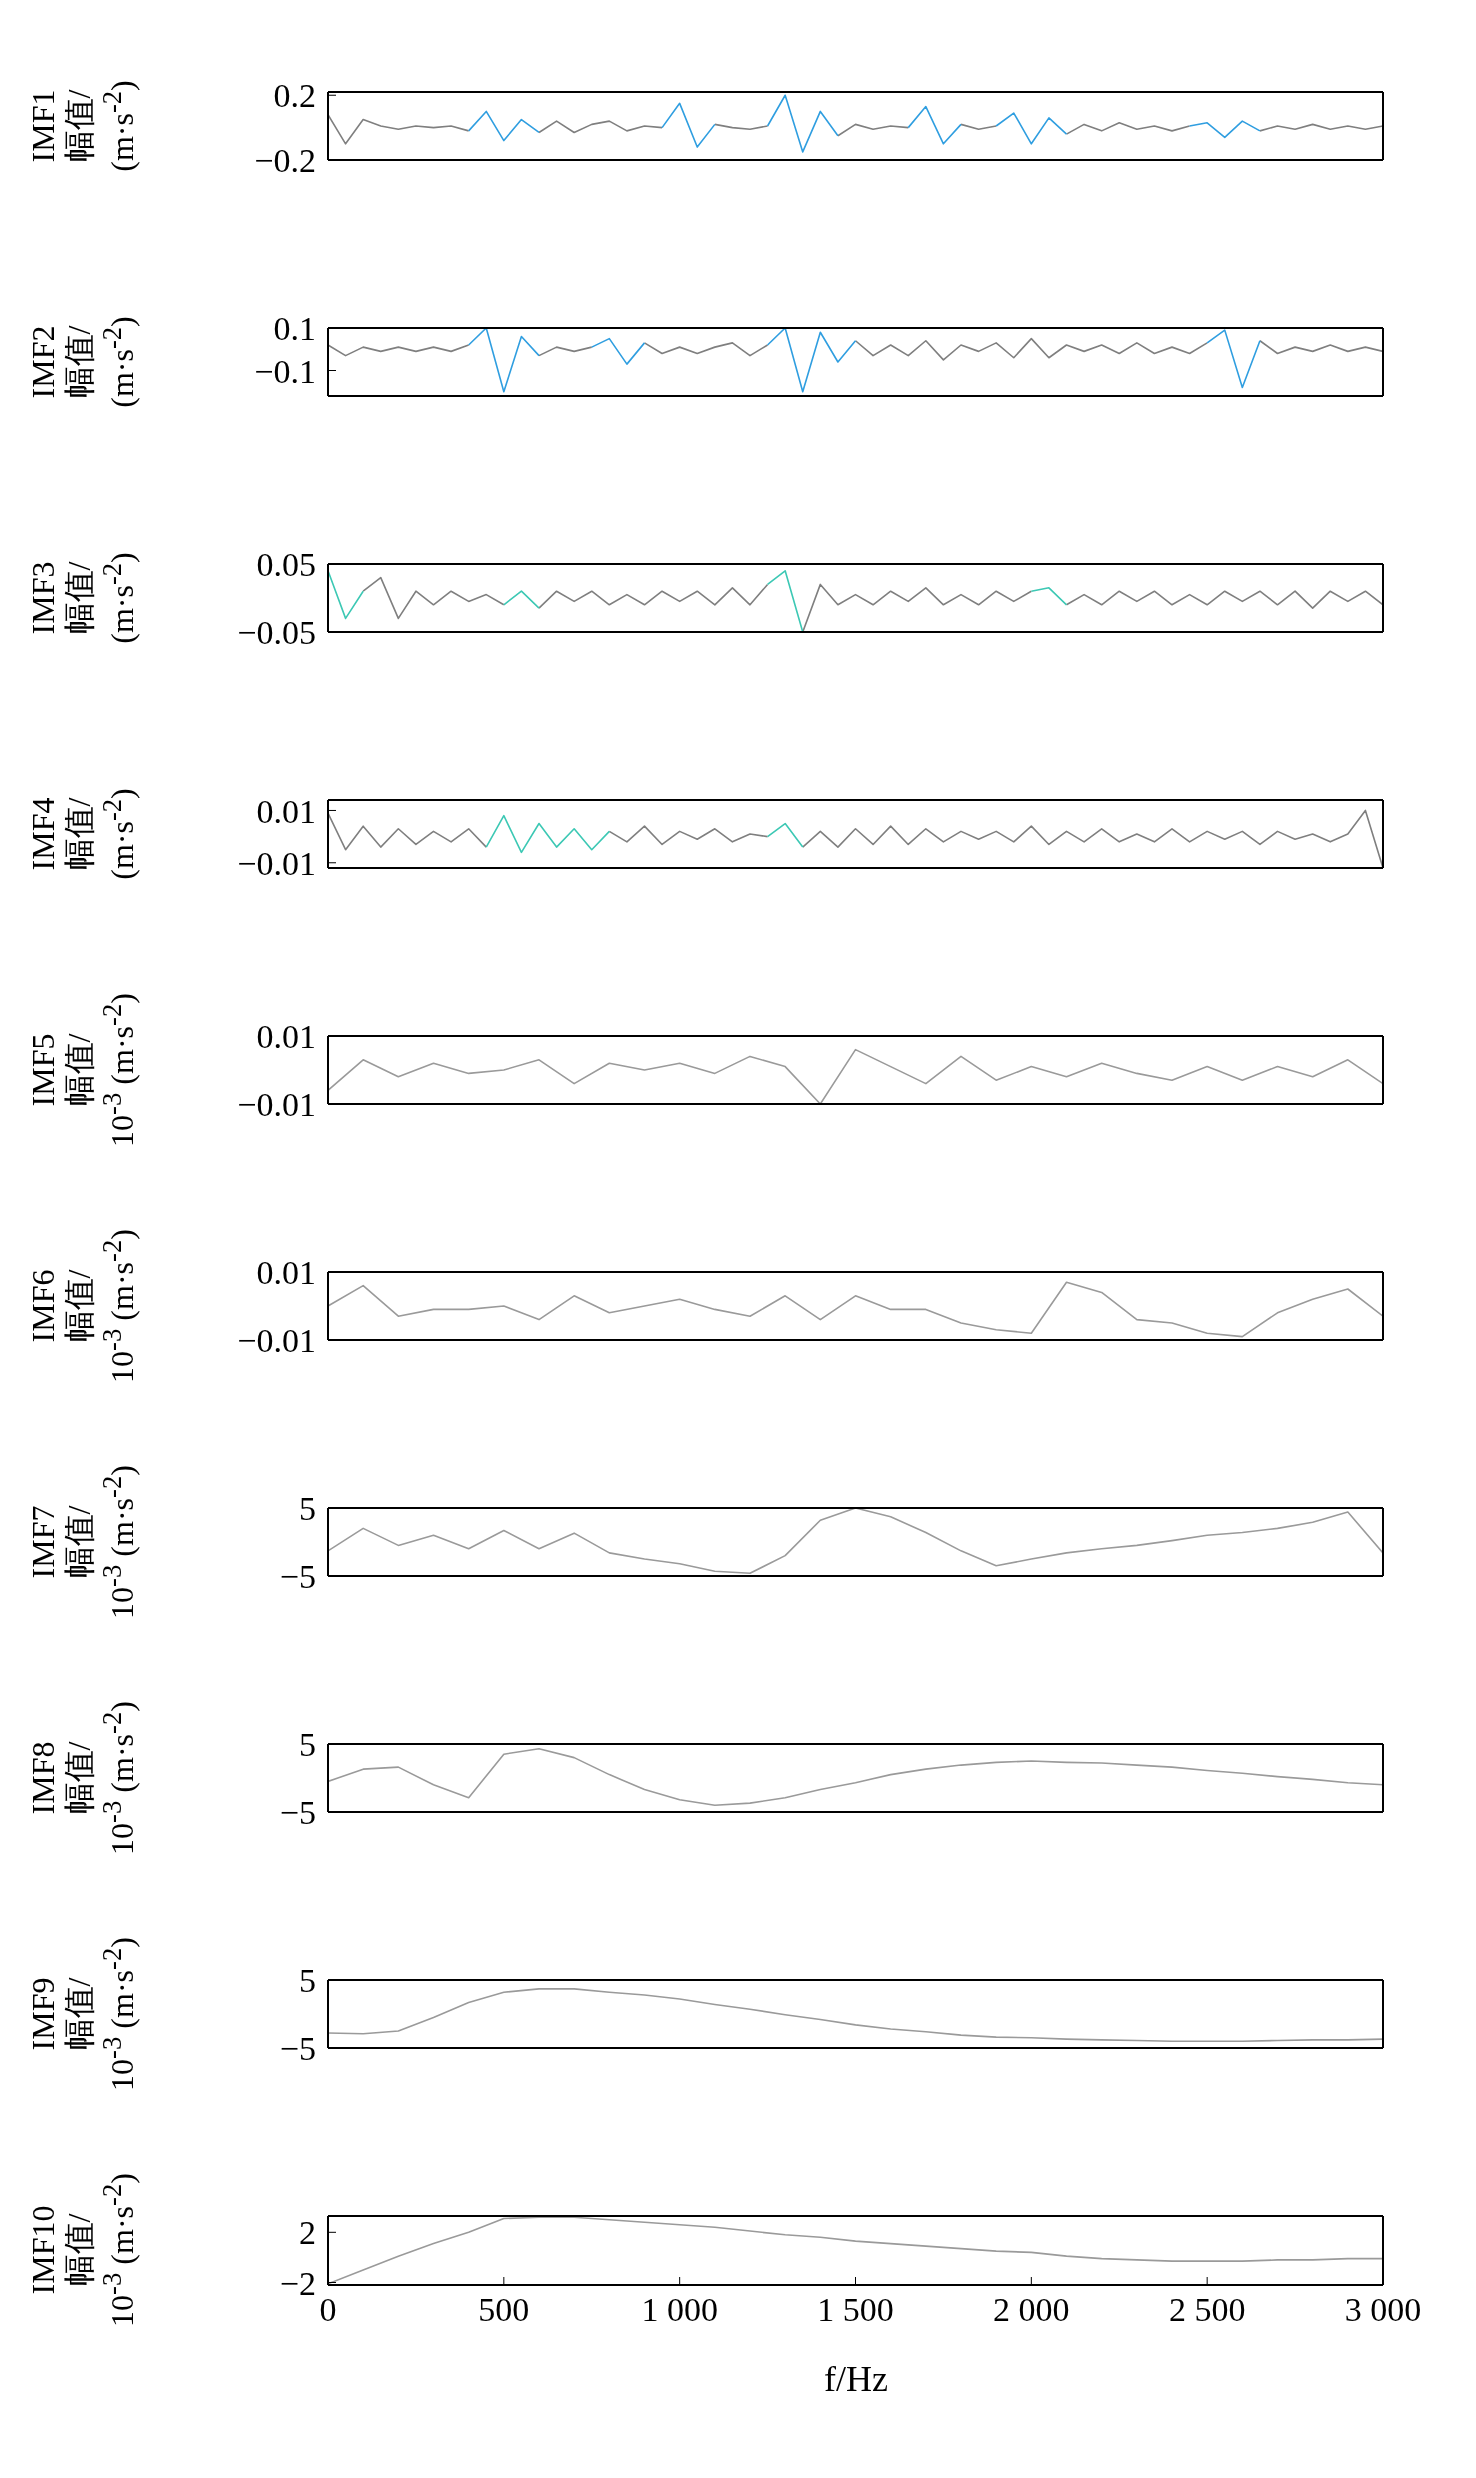 This screenshot has width=1476, height=2478. What do you see at coordinates (504, 2310) in the screenshot?
I see `x-tick-label: 500` at bounding box center [504, 2310].